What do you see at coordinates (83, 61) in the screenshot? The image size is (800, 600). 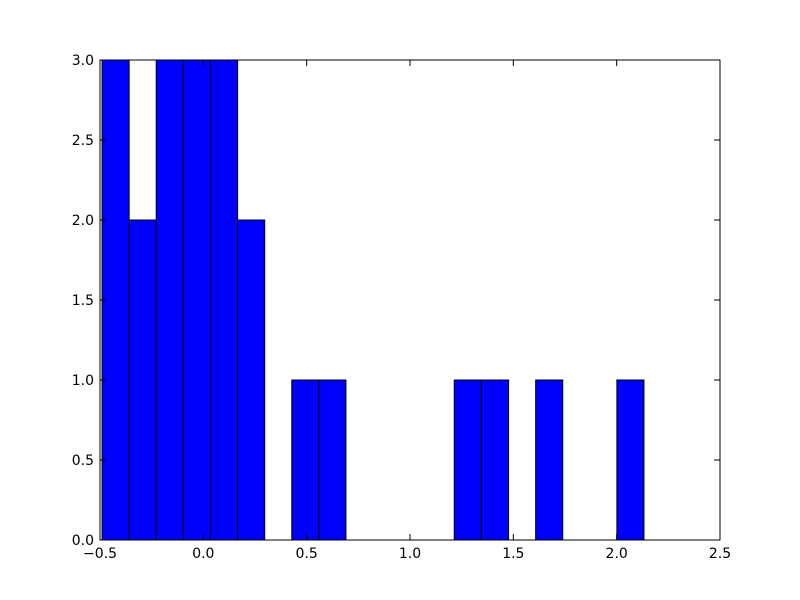 I see `y-tick-label: 3.0` at bounding box center [83, 61].